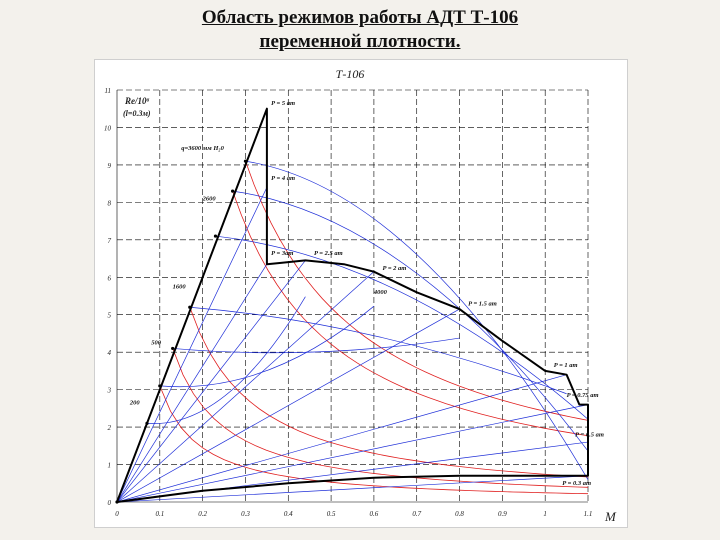  What do you see at coordinates (459, 514) in the screenshot?
I see `x-tick-label: 0.8` at bounding box center [459, 514].